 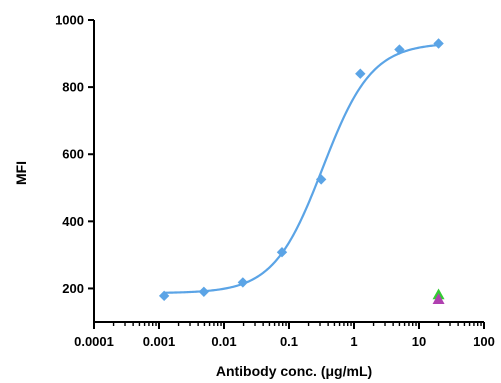 What do you see at coordinates (69, 20) in the screenshot?
I see `y-tick-label: 1000` at bounding box center [69, 20].